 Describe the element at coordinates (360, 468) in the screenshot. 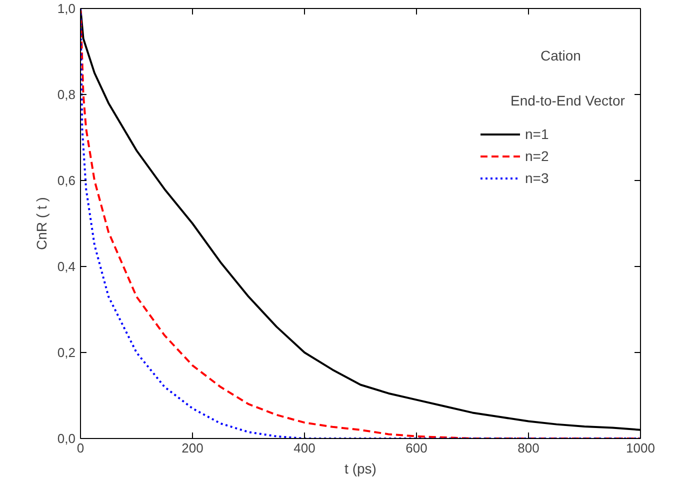

I see `x-axis-title: t (ps)` at that location.